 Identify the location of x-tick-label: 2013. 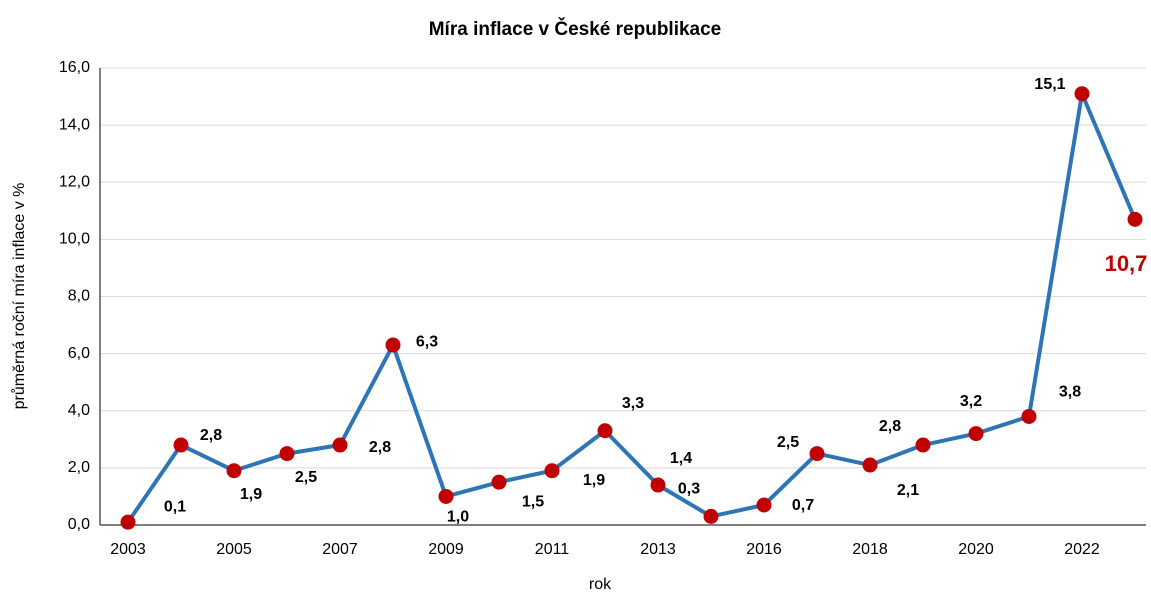
(658, 549).